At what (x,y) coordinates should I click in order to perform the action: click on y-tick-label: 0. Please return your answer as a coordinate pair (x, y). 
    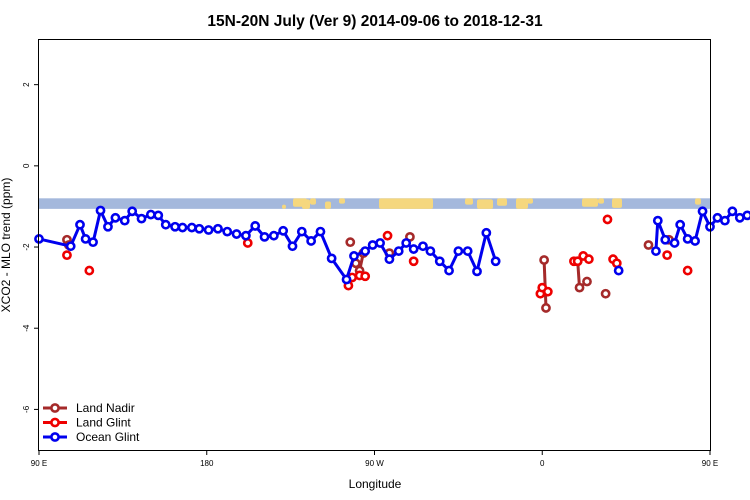
    Looking at the image, I should click on (26, 165).